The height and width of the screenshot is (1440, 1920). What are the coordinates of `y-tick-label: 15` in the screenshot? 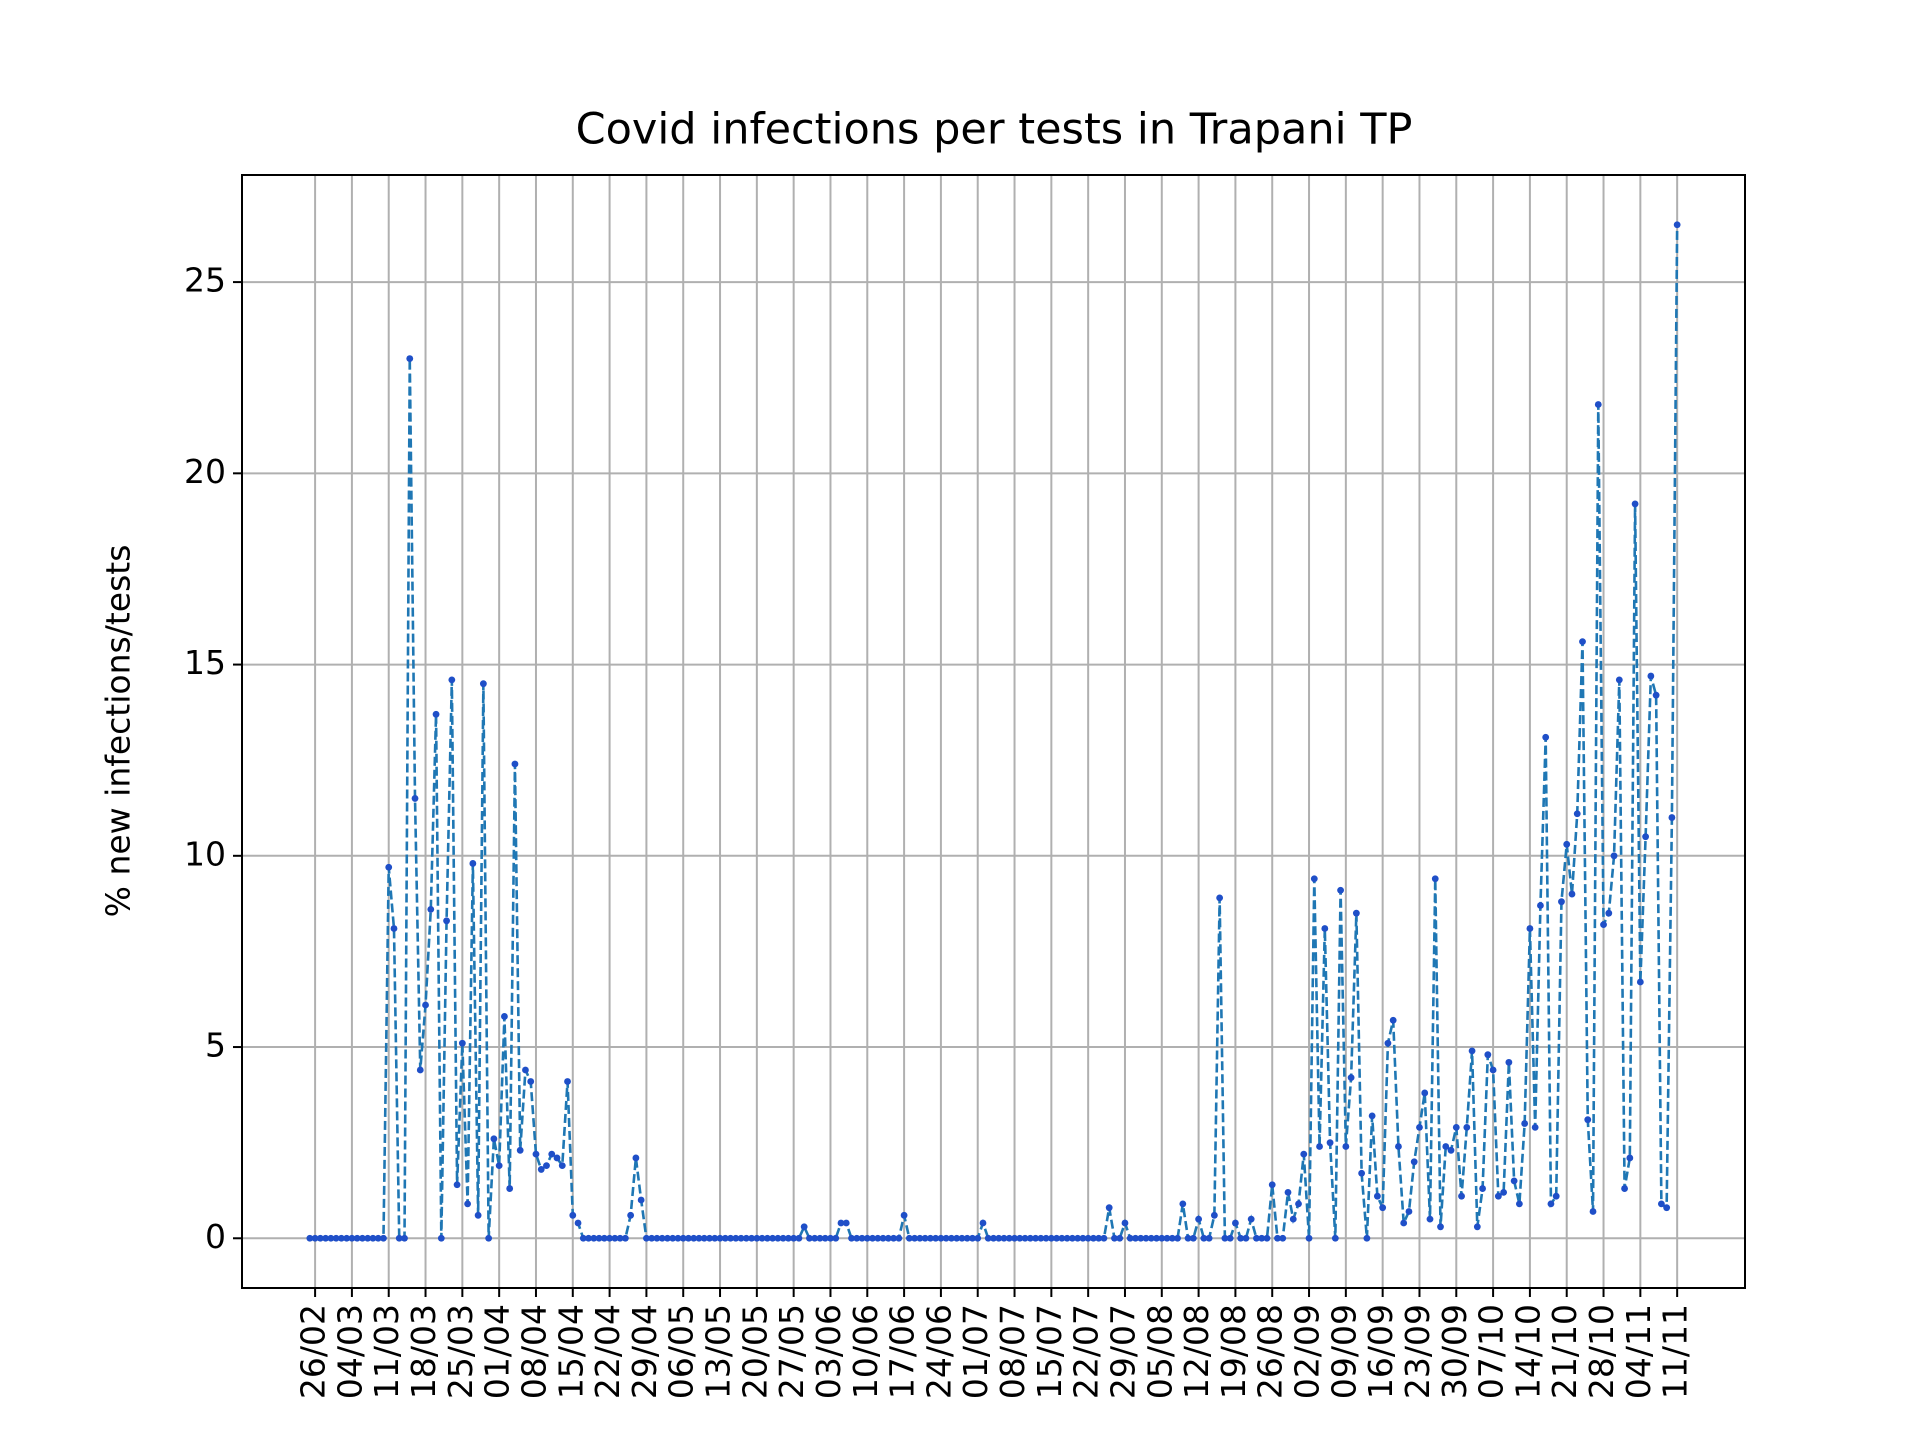 It's located at (205, 662).